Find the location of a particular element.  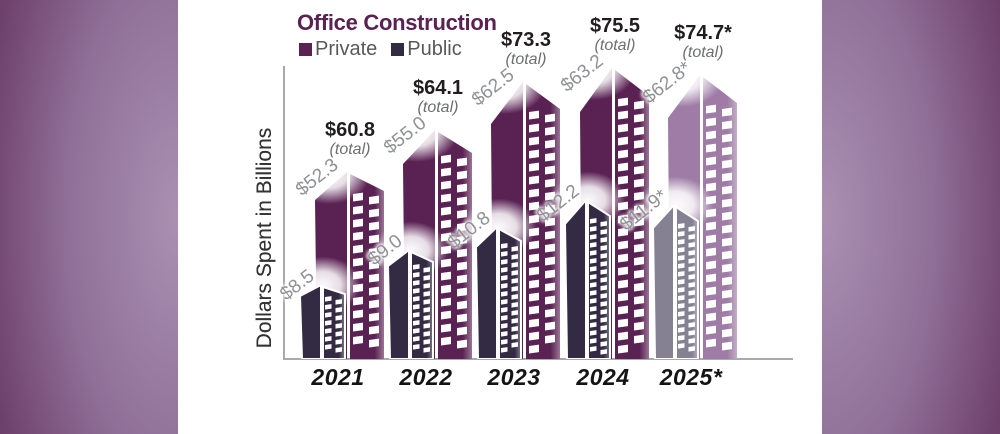

legend-item-private: Private is located at coordinates (338, 49).